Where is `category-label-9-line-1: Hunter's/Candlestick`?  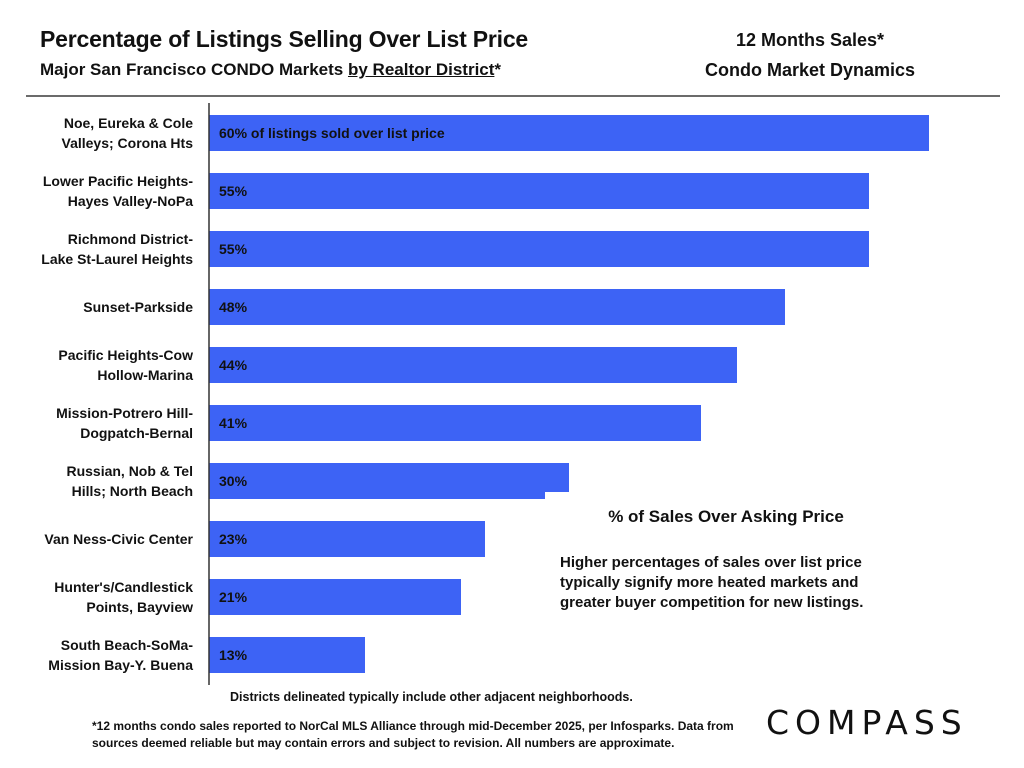 category-label-9-line-1: Hunter's/Candlestick is located at coordinates (123, 587).